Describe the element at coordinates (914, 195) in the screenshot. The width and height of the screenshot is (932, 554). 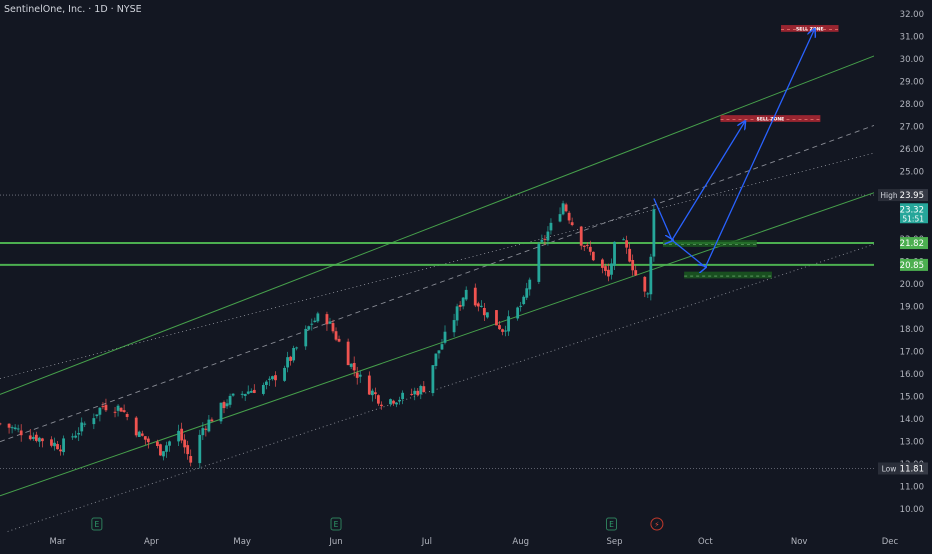
I see `high-value-box` at that location.